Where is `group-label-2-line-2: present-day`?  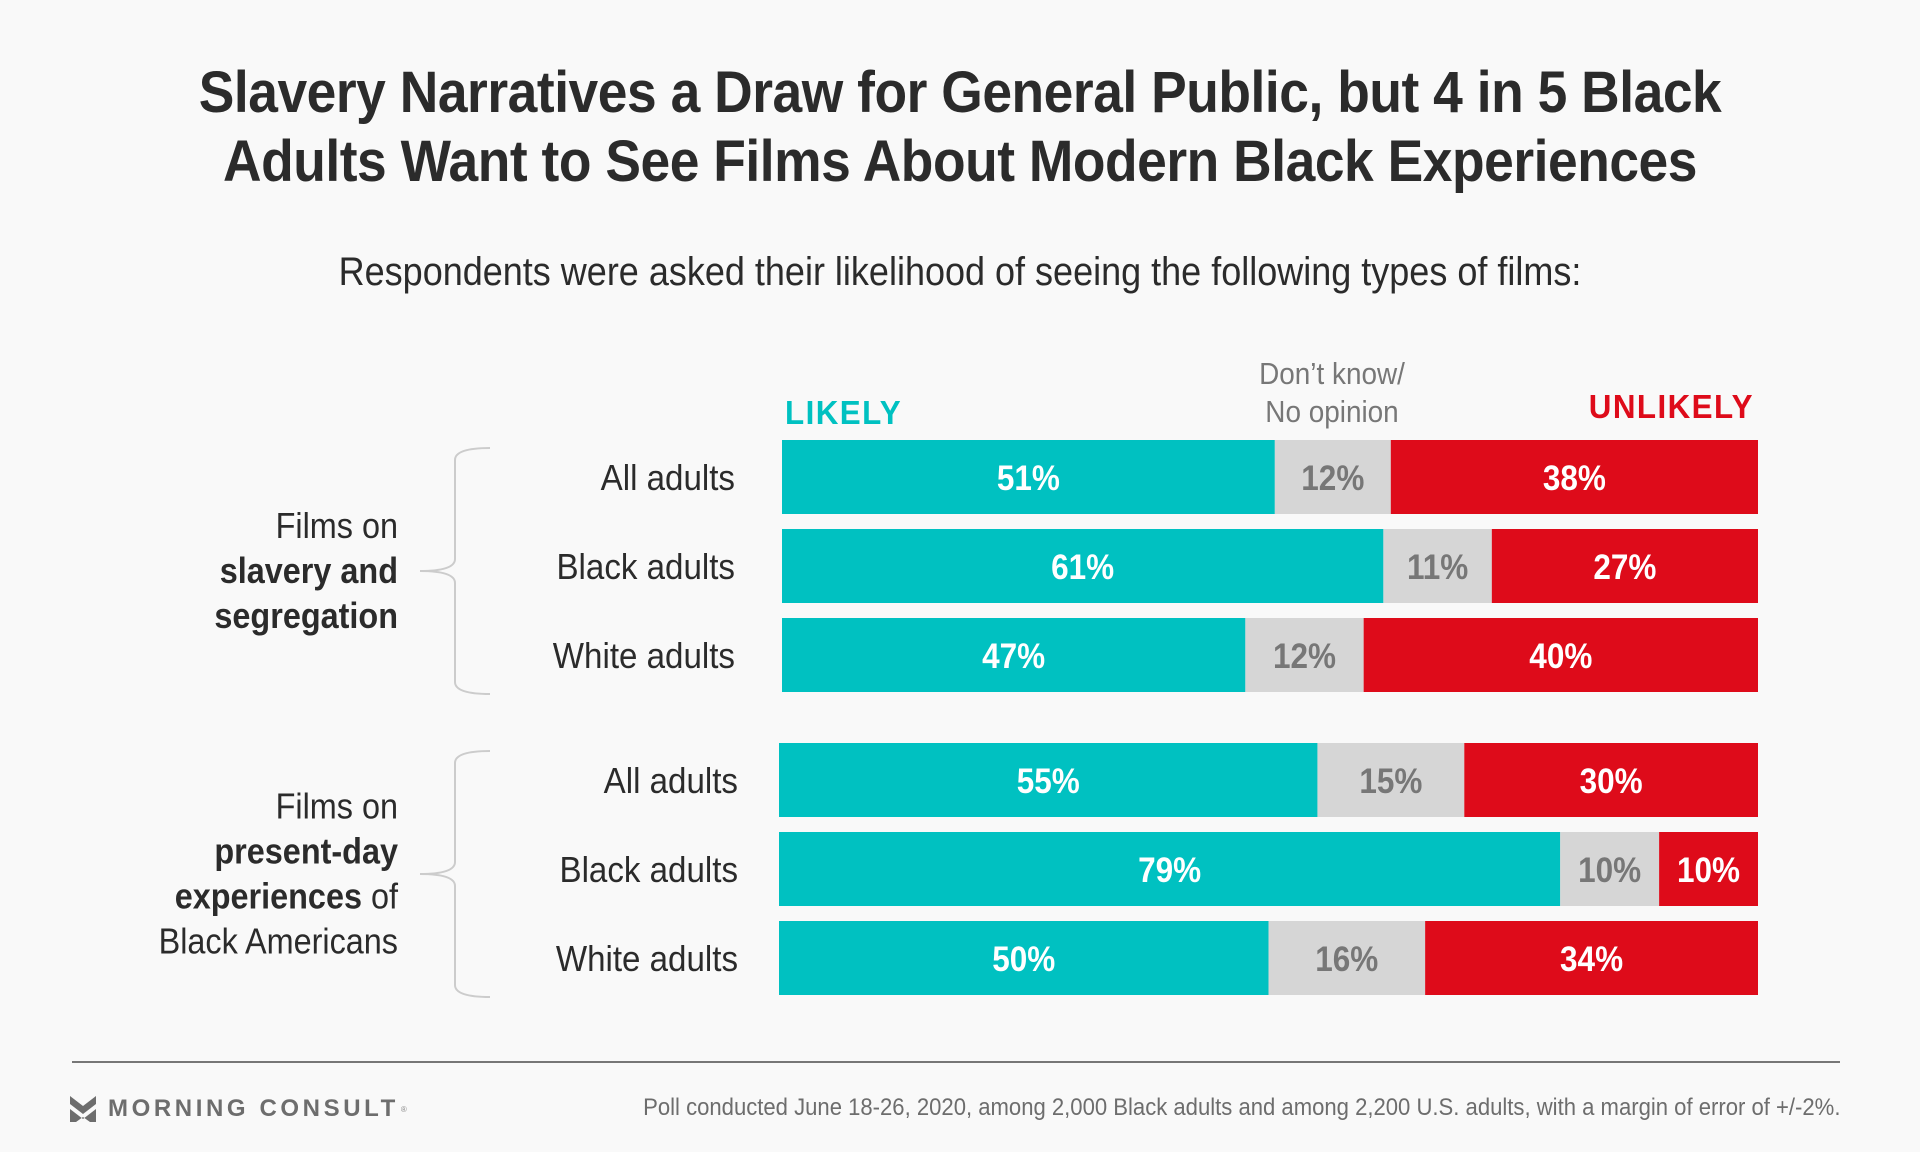
group-label-2-line-2: present-day is located at coordinates (306, 852).